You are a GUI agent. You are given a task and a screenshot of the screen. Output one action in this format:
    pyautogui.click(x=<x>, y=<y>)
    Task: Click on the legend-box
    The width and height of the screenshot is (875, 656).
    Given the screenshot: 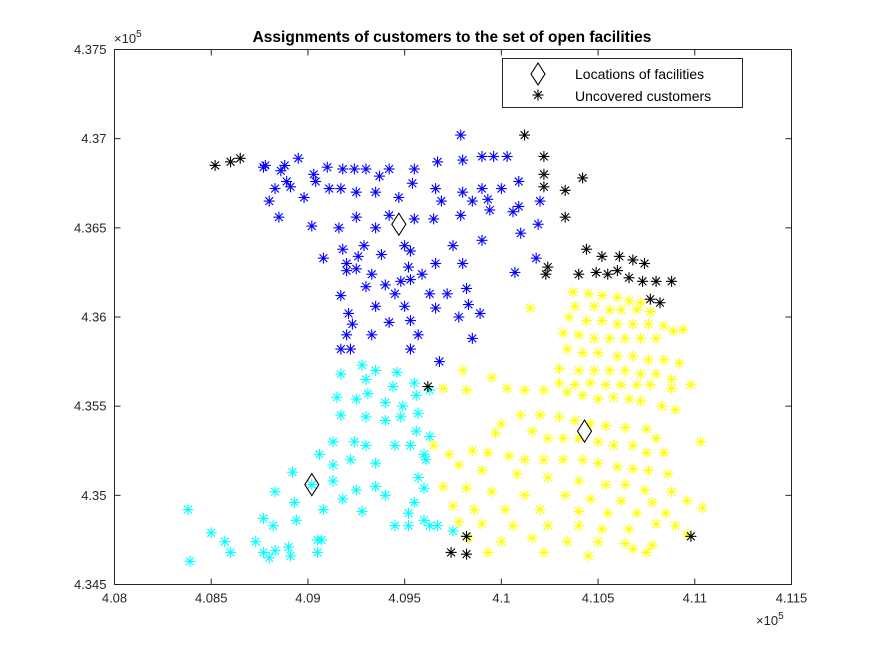 What is the action you would take?
    pyautogui.click(x=622, y=83)
    